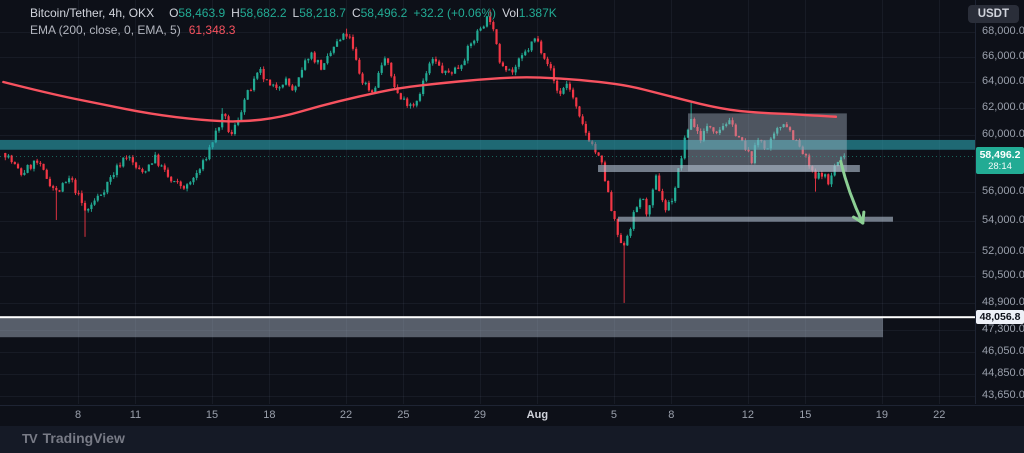  I want to click on ohlc-low: L58,218.7, so click(319, 13).